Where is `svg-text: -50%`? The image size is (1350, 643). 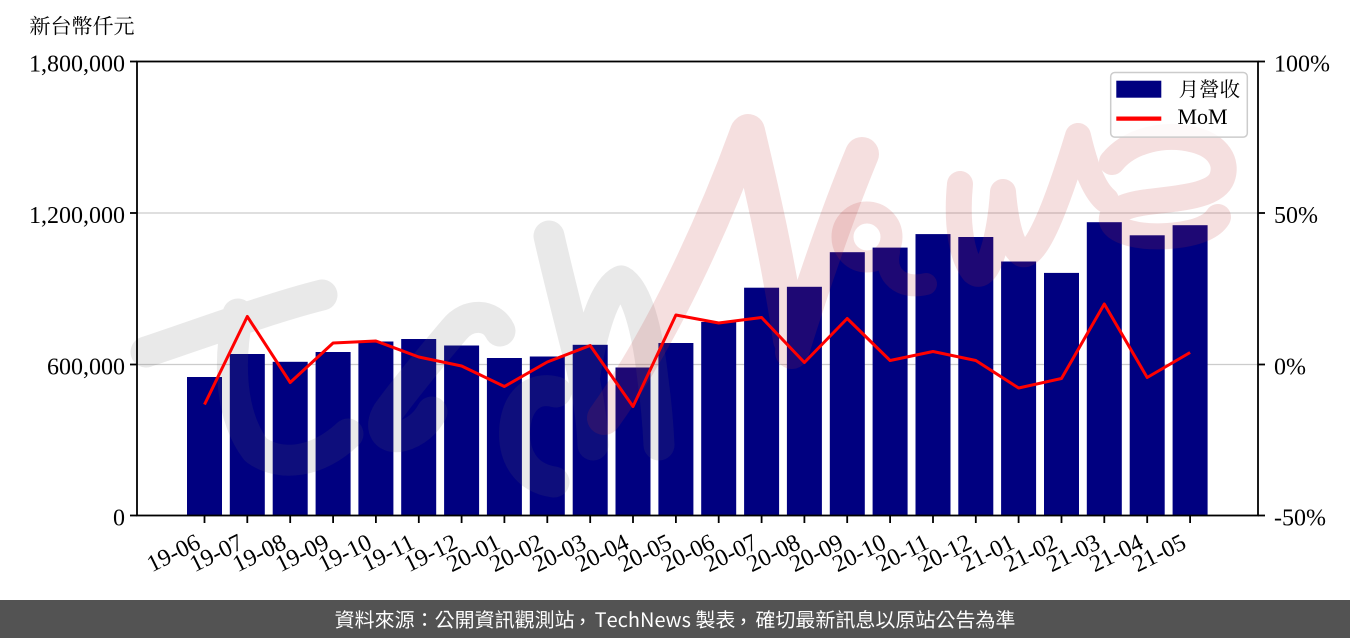
svg-text: -50% is located at coordinates (1300, 519).